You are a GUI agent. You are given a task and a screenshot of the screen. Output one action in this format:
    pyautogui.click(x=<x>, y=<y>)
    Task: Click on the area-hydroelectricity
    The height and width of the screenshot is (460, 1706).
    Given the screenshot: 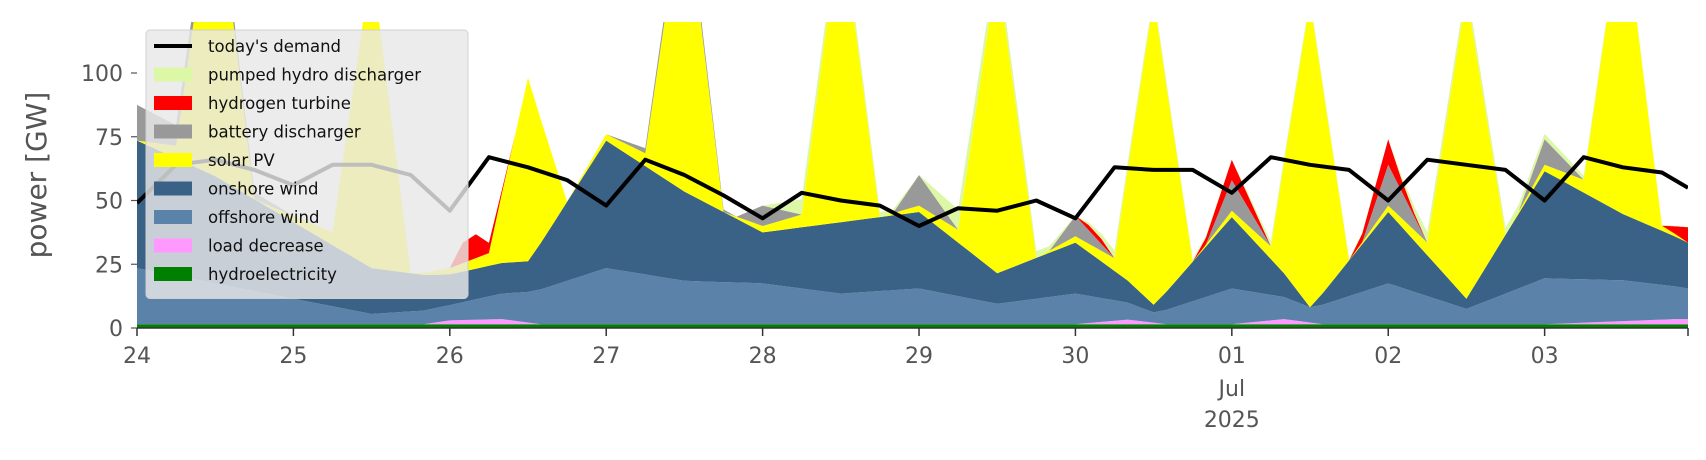 What is the action you would take?
    pyautogui.click(x=912, y=326)
    